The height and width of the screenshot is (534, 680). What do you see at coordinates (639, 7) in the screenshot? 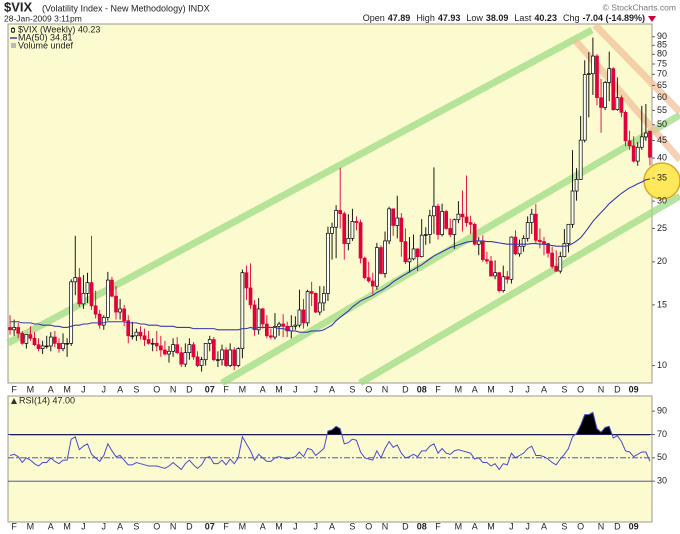
I see `watermark: © StockCharts.com` at bounding box center [639, 7].